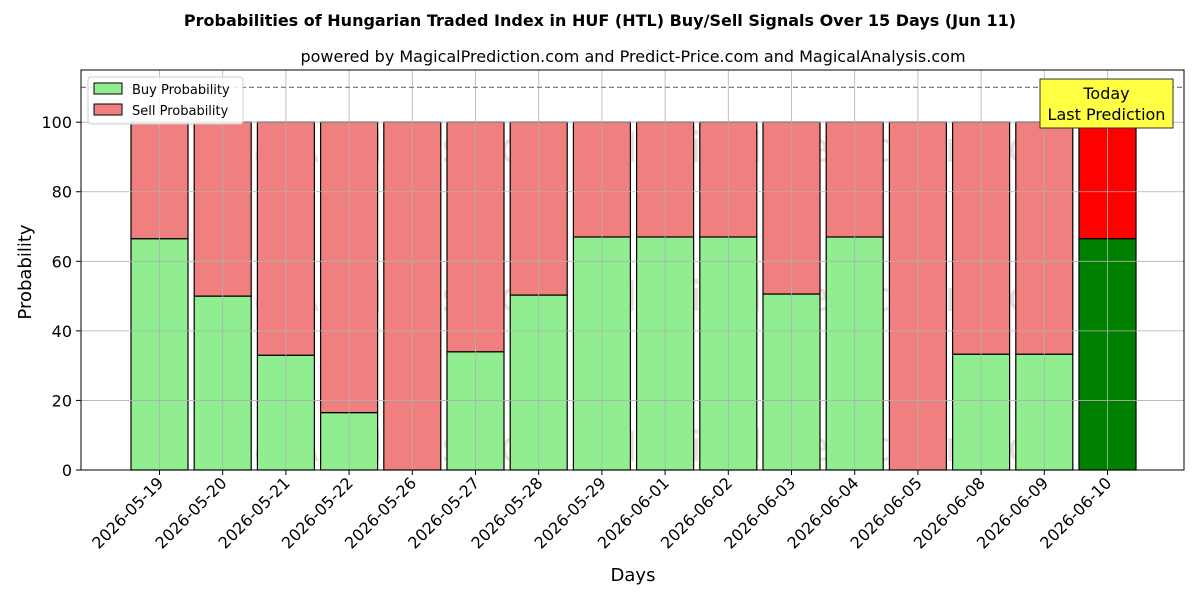  I want to click on legend-frame, so click(165, 100).